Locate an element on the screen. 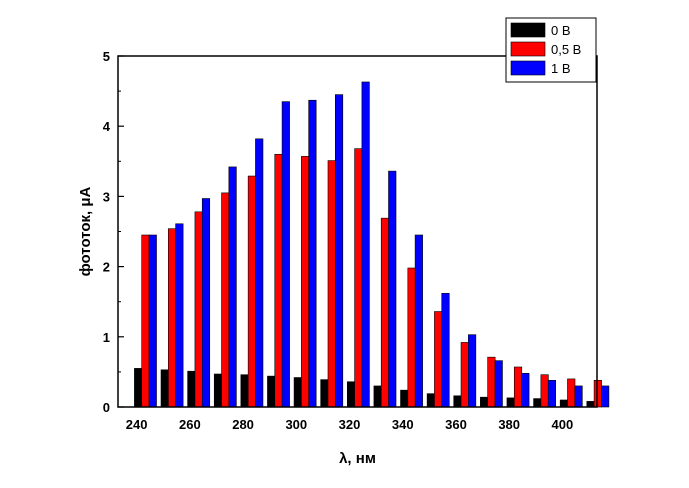 The image size is (689, 488). x-tick-label: 280 is located at coordinates (243, 424).